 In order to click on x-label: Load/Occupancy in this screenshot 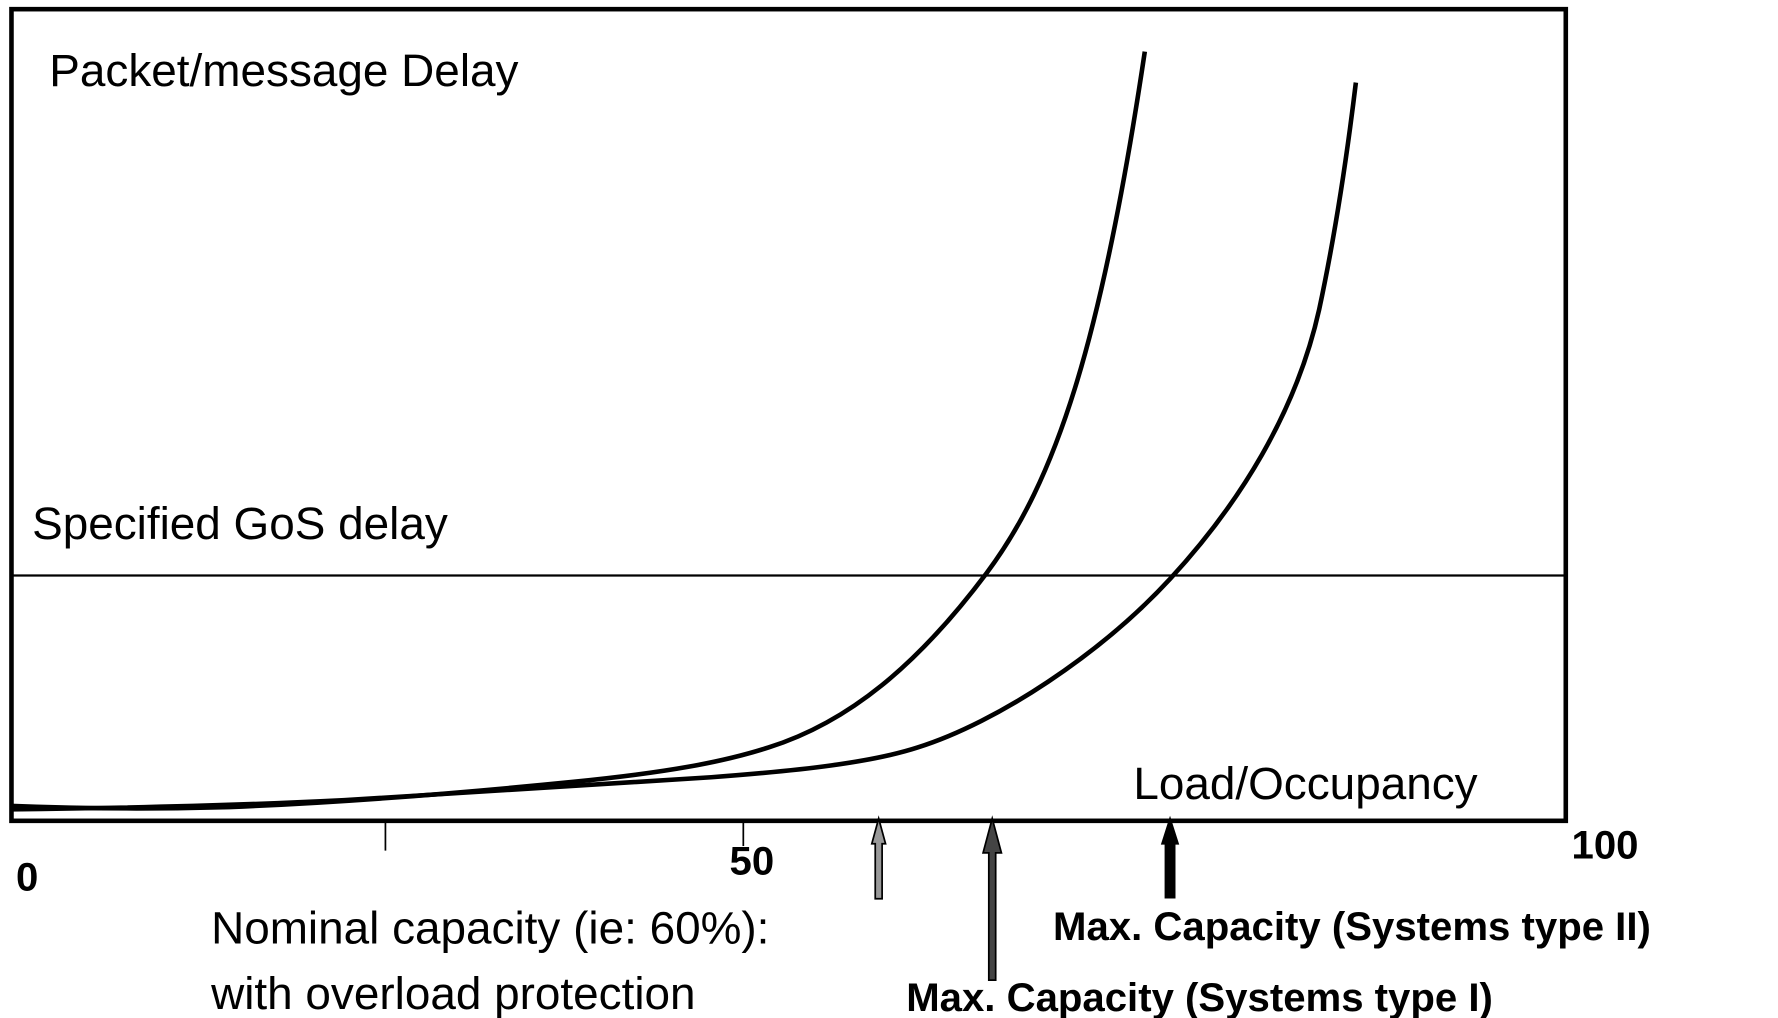, I will do `click(1305, 783)`.